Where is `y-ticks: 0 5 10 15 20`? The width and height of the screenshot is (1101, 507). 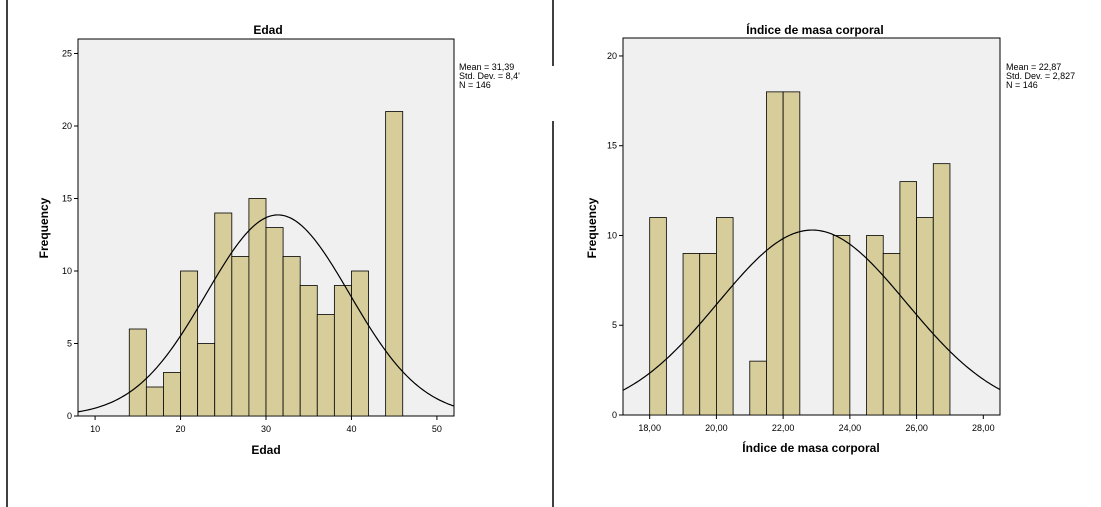
y-ticks: 0 5 10 15 20 is located at coordinates (615, 235).